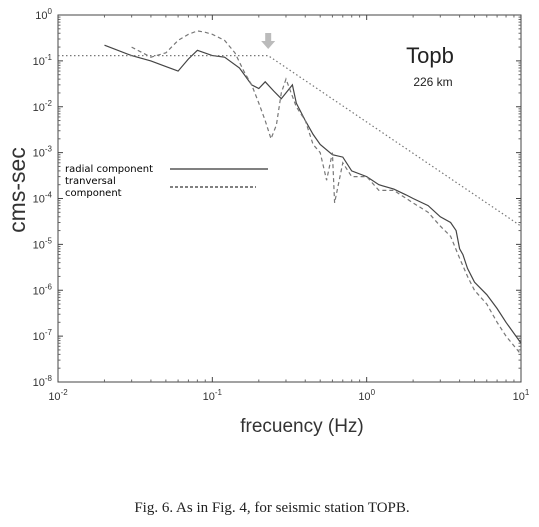 This screenshot has height=527, width=539. What do you see at coordinates (430, 55) in the screenshot?
I see `station-title: Topb` at bounding box center [430, 55].